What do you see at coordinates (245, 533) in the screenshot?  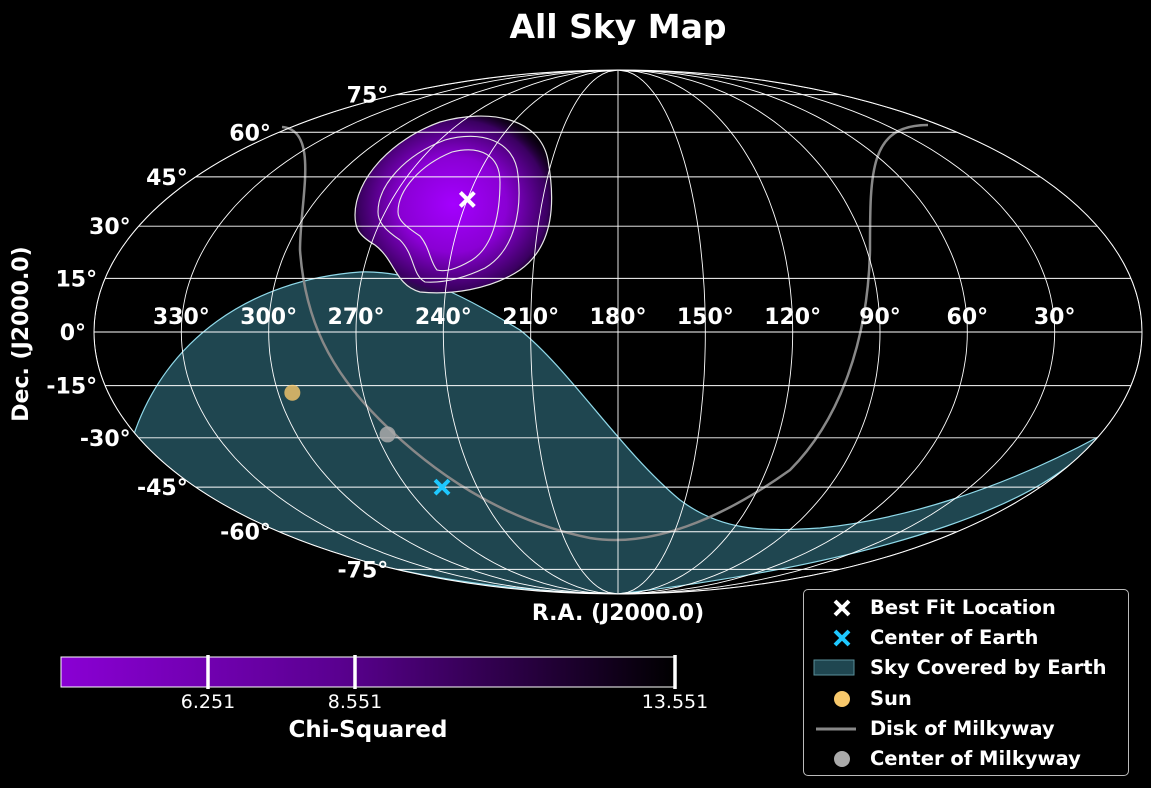 I see `dec-tick-label: -60°` at bounding box center [245, 533].